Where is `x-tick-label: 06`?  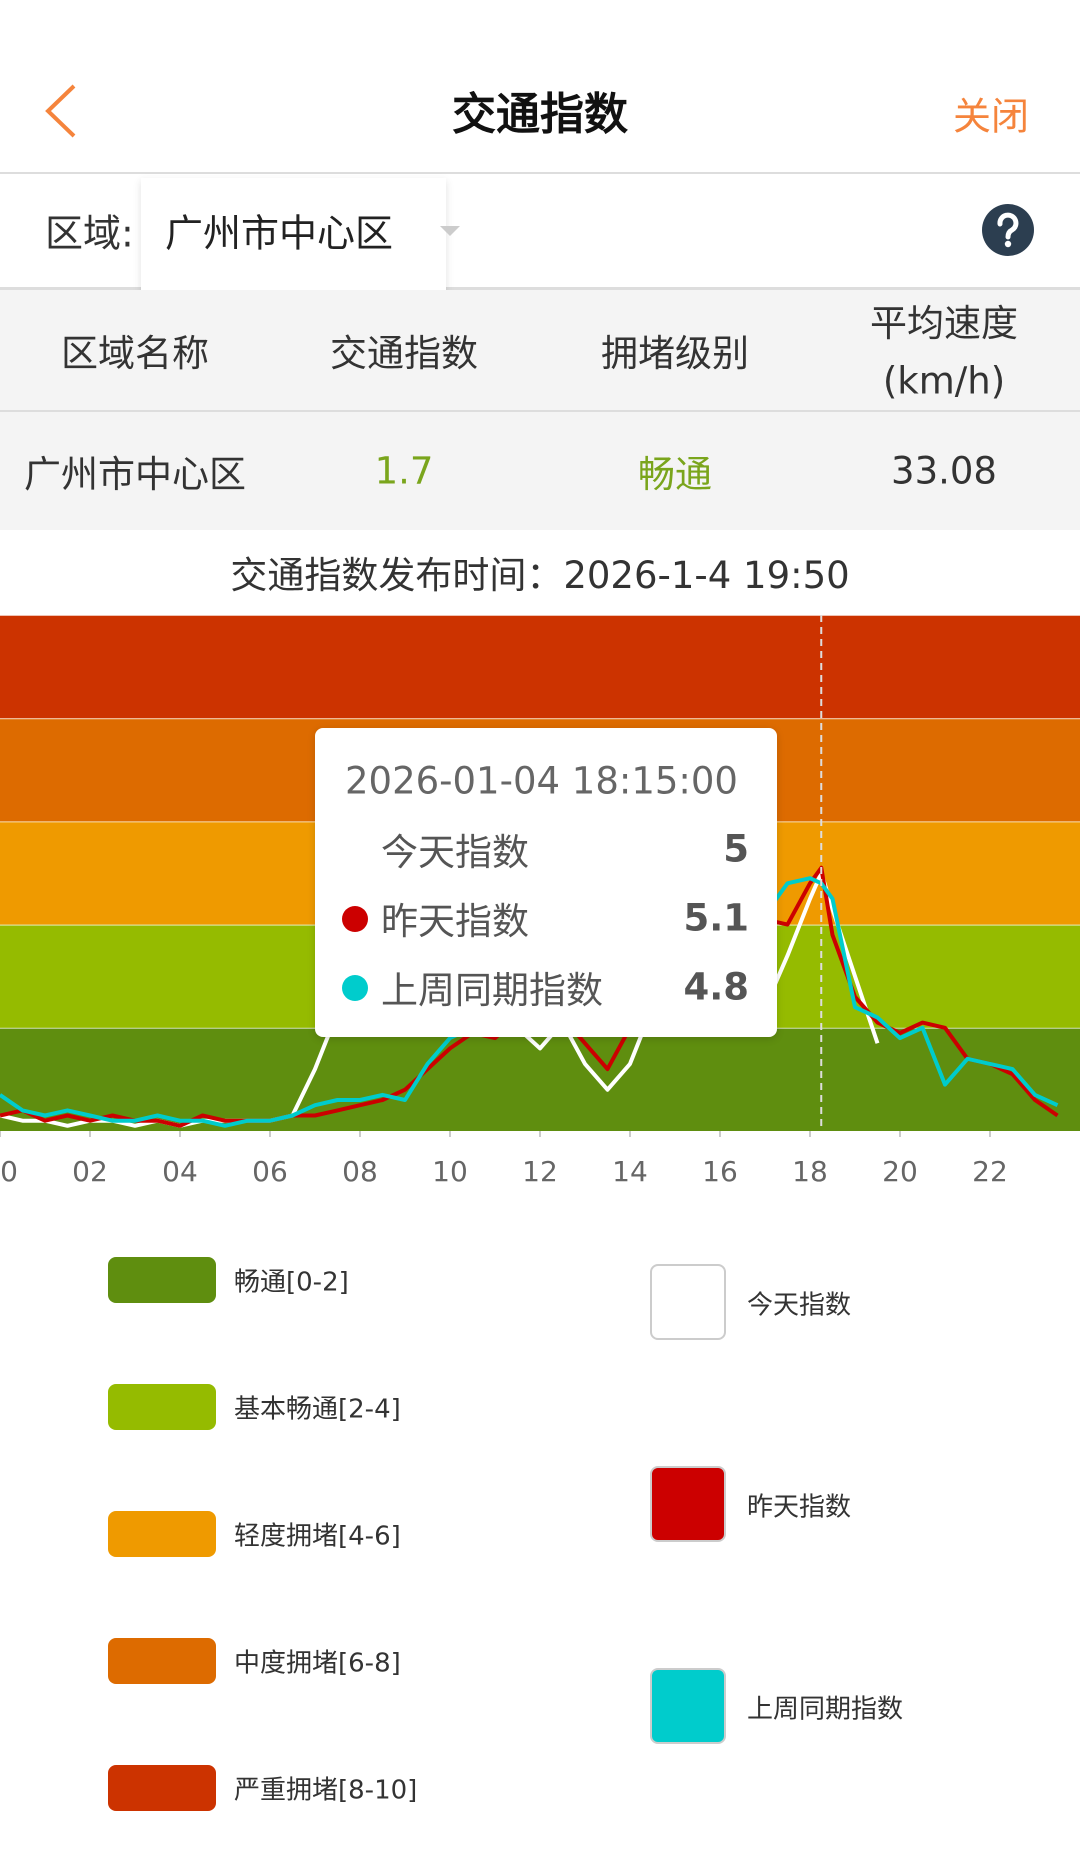 x-tick-label: 06 is located at coordinates (270, 1171).